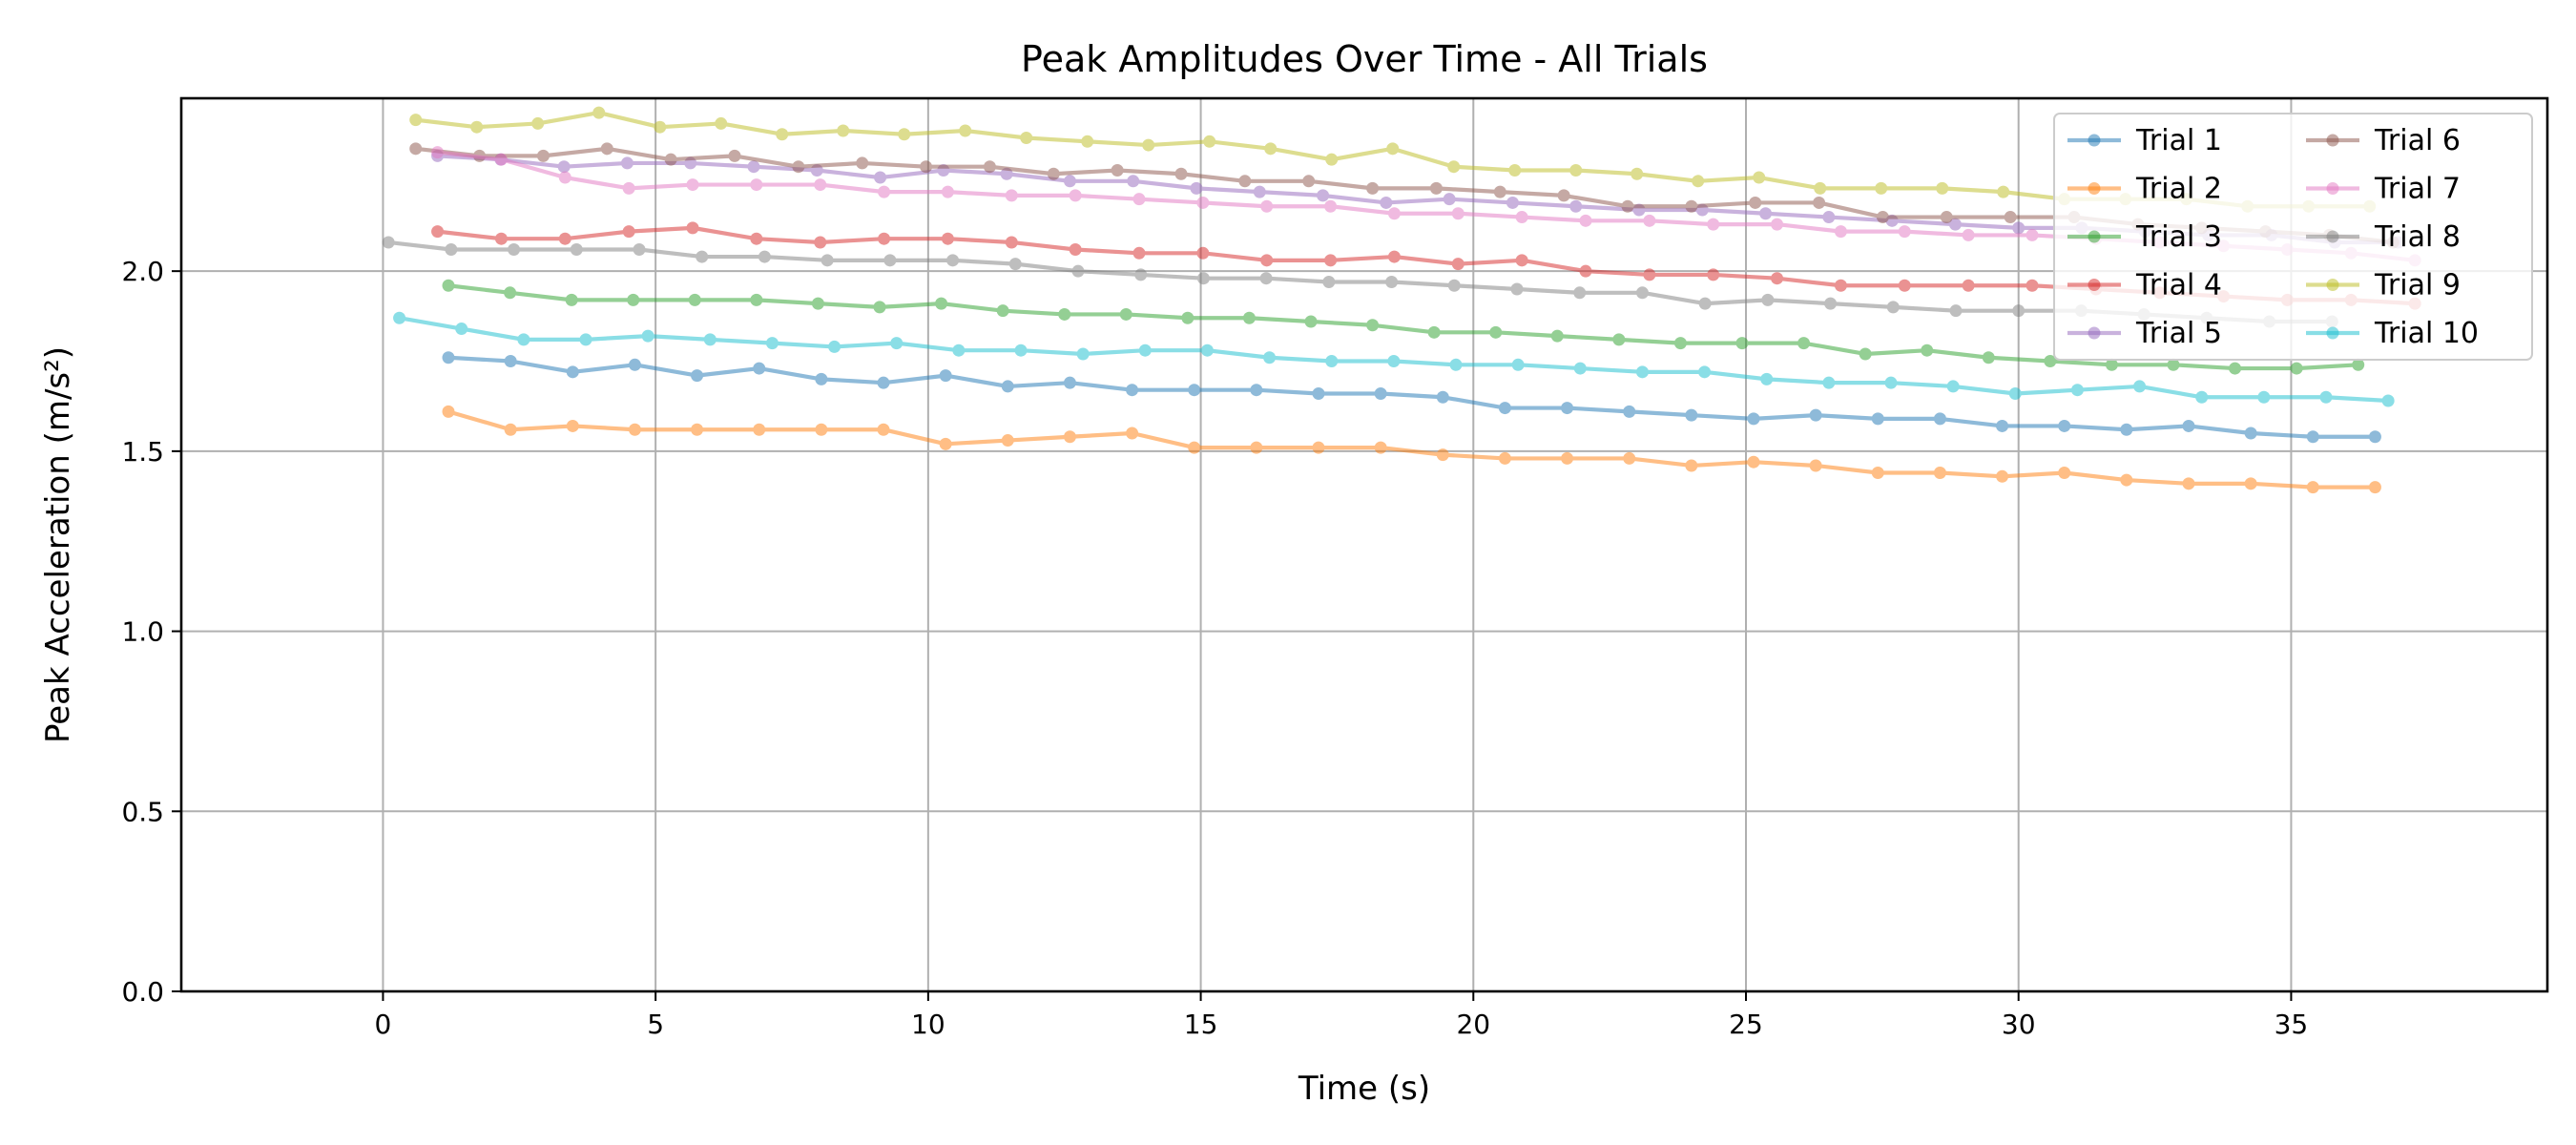 The width and height of the screenshot is (2576, 1145). I want to click on legend-box, so click(2293, 237).